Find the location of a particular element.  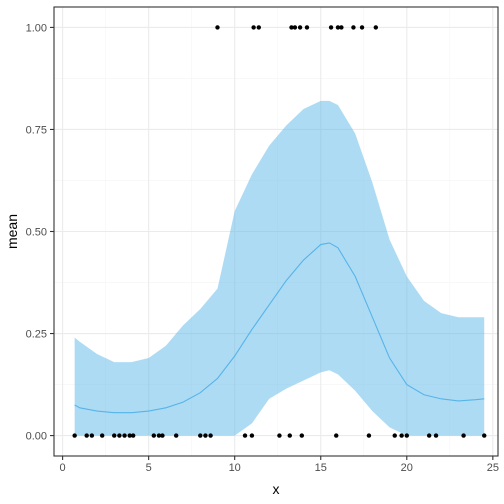

y-tick-label: 0.75 is located at coordinates (36, 130).